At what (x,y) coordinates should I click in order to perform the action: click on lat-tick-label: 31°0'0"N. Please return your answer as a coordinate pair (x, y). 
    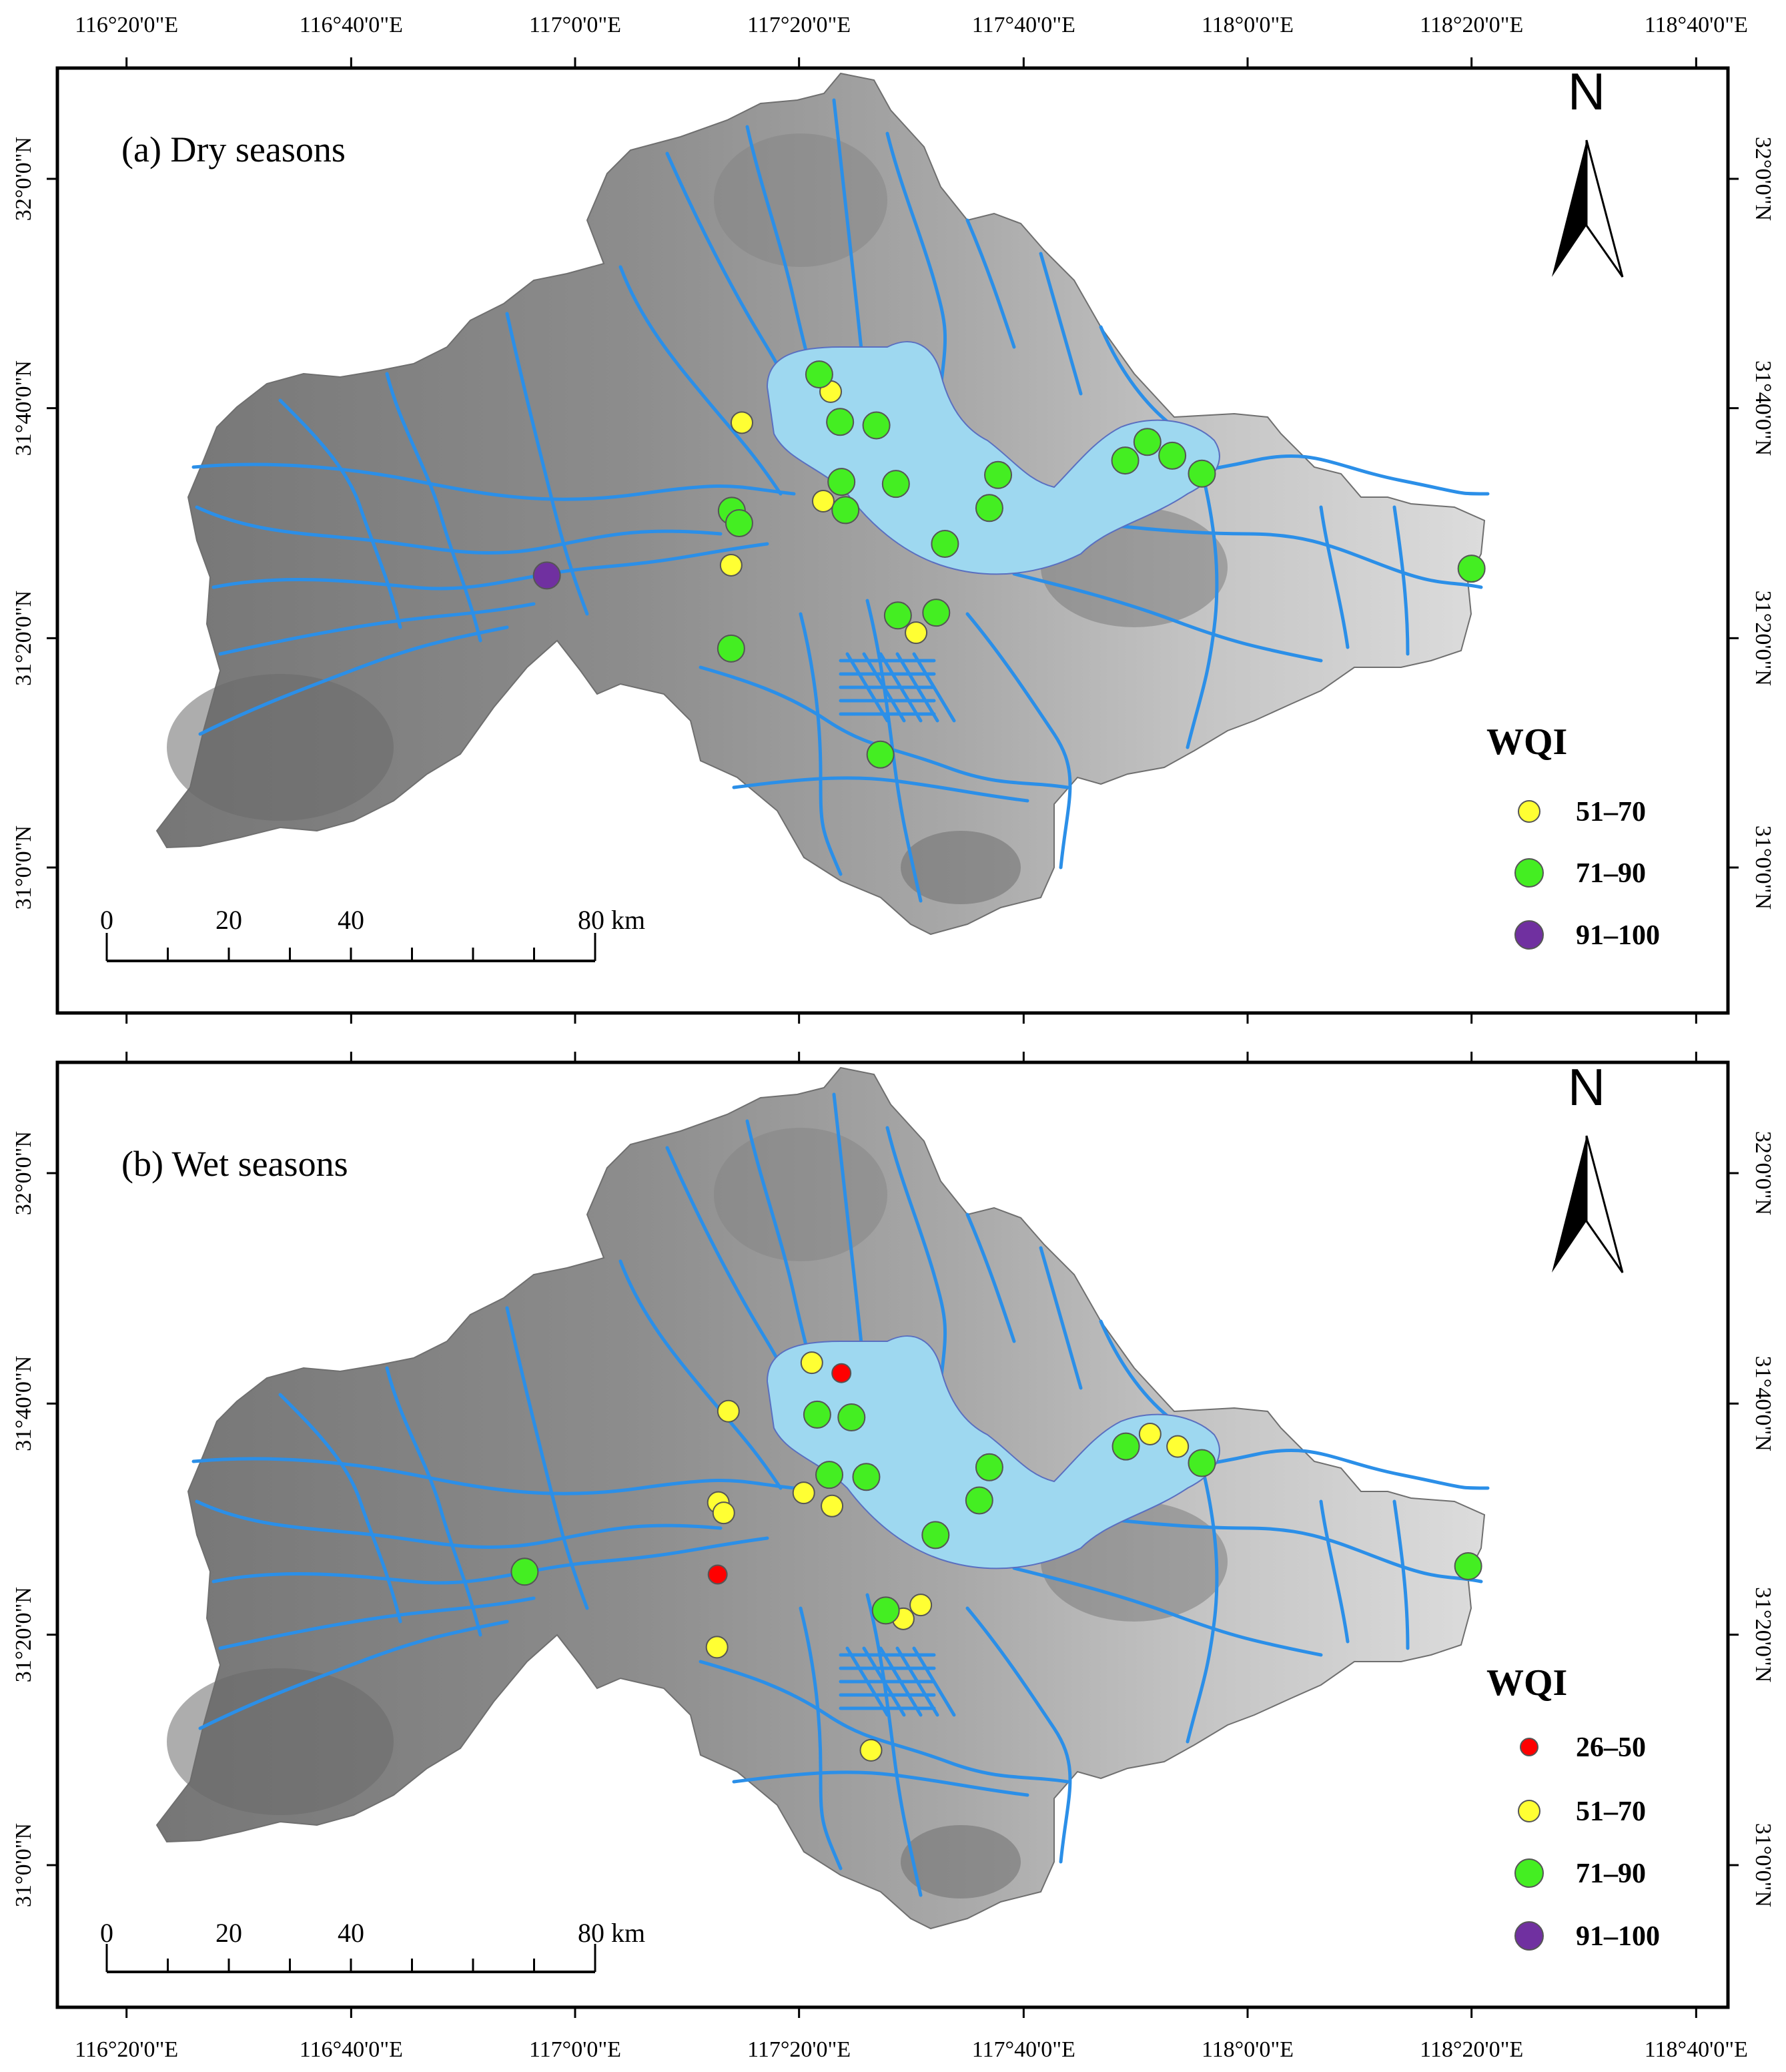
    Looking at the image, I should click on (1763, 1865).